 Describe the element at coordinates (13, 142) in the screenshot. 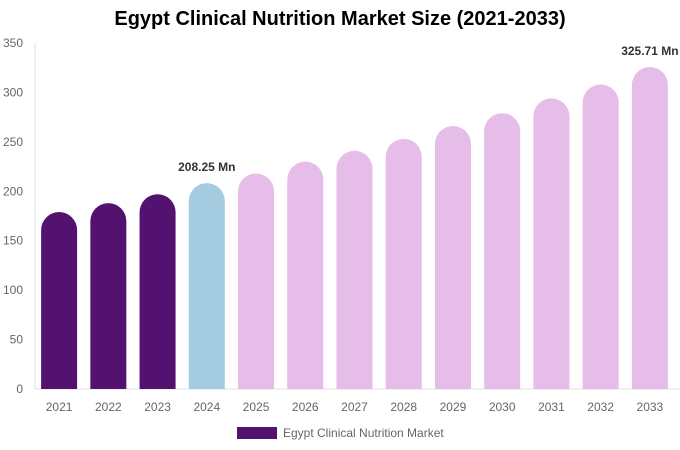

I see `y-tick-label: 250` at that location.